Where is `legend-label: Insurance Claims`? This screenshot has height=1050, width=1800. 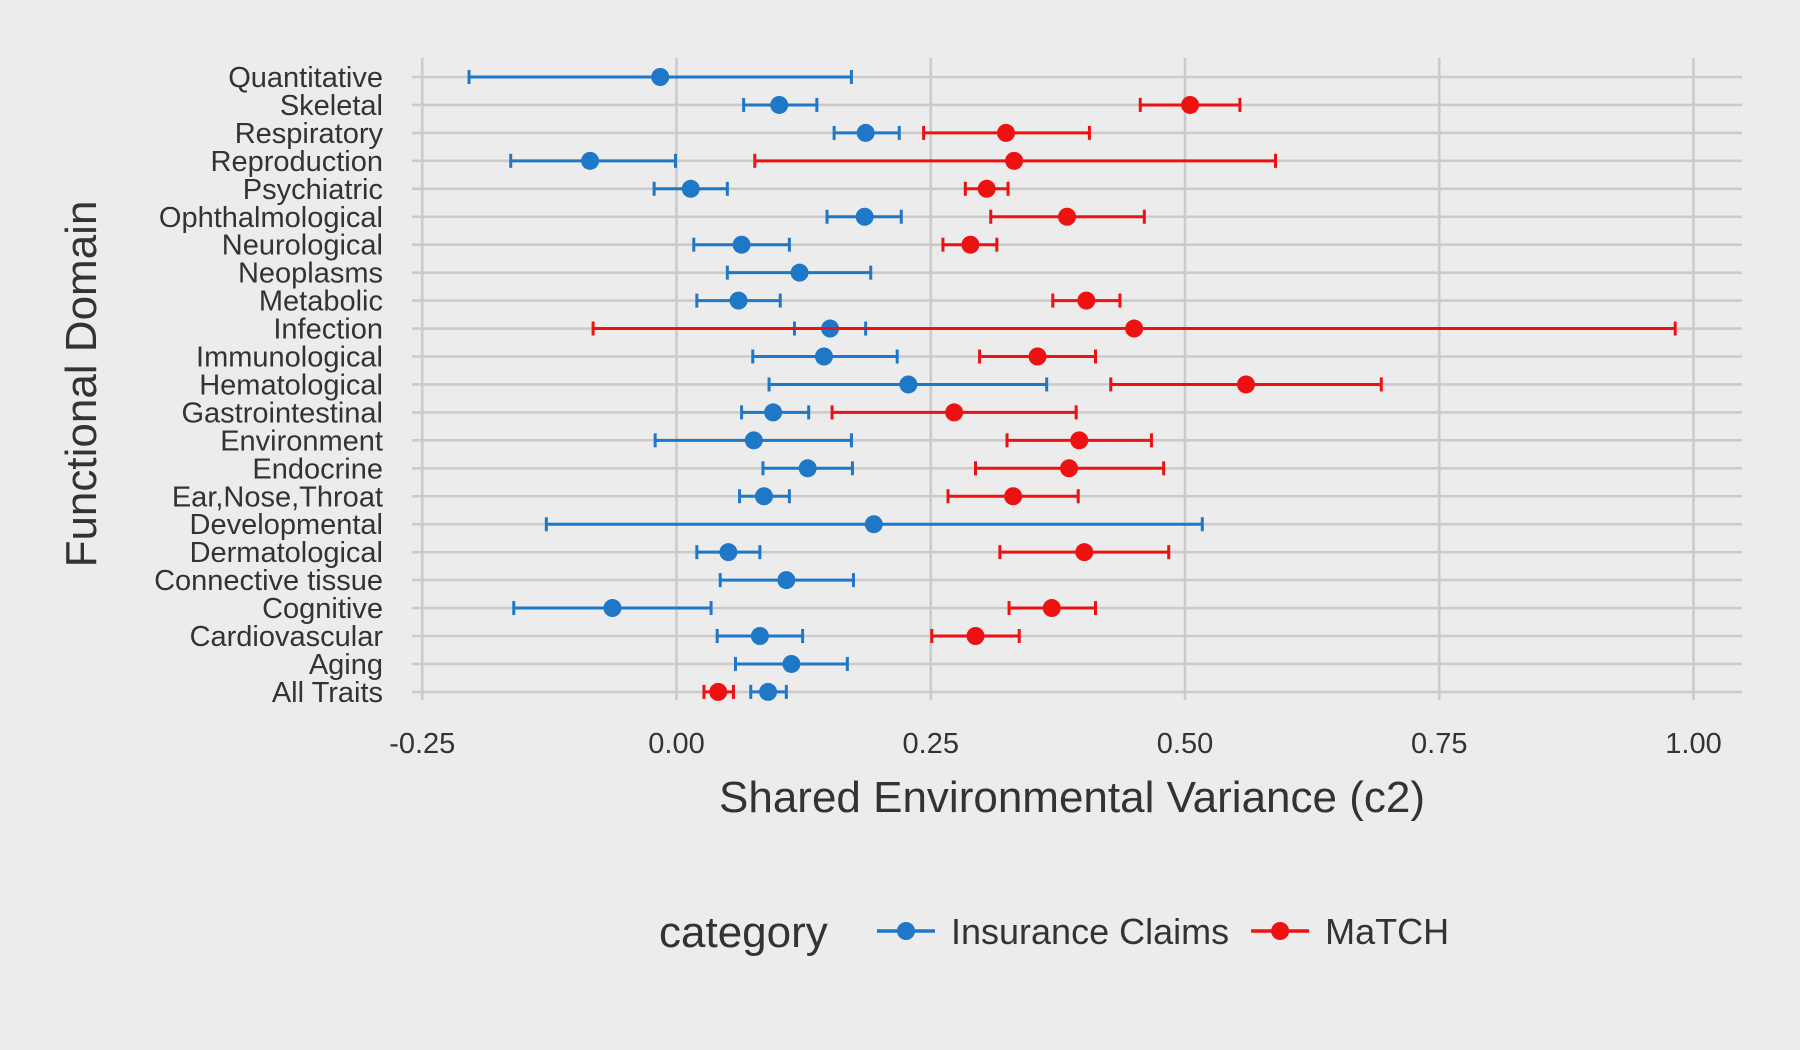 legend-label: Insurance Claims is located at coordinates (1090, 931).